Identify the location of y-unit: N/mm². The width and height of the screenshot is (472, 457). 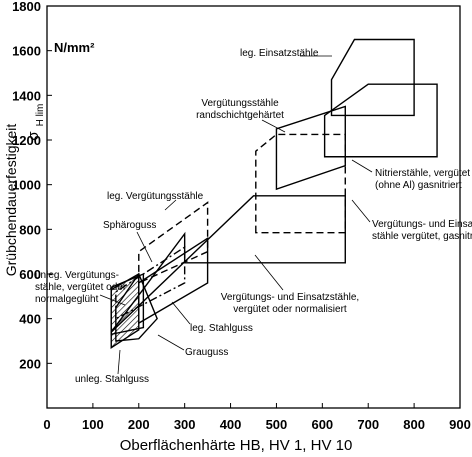
(74, 47).